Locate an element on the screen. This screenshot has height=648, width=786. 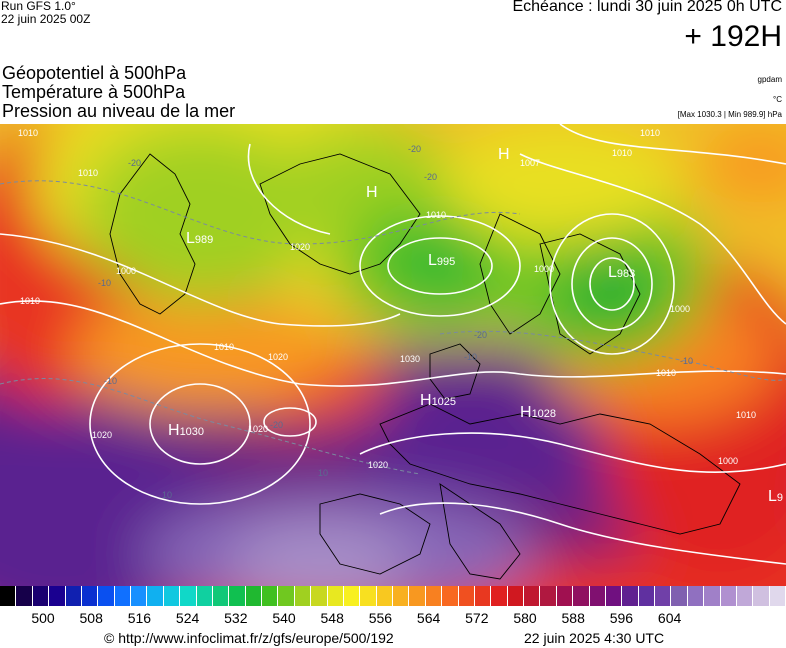
pressure-center-high: H1028 is located at coordinates (538, 412).